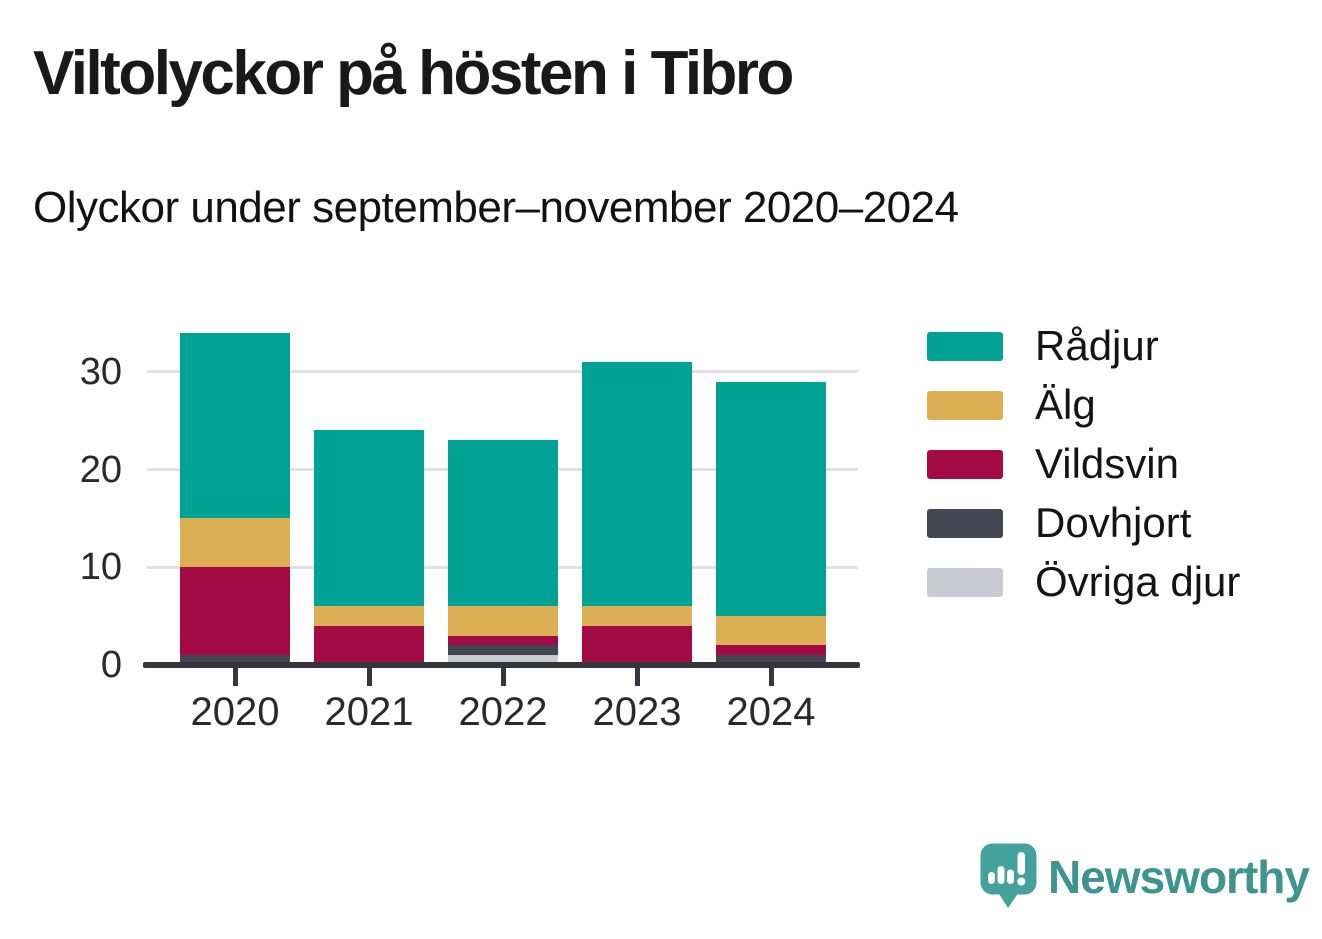 Image resolution: width=1322 pixels, height=939 pixels. I want to click on legend-item: Dovhjort, so click(1083, 522).